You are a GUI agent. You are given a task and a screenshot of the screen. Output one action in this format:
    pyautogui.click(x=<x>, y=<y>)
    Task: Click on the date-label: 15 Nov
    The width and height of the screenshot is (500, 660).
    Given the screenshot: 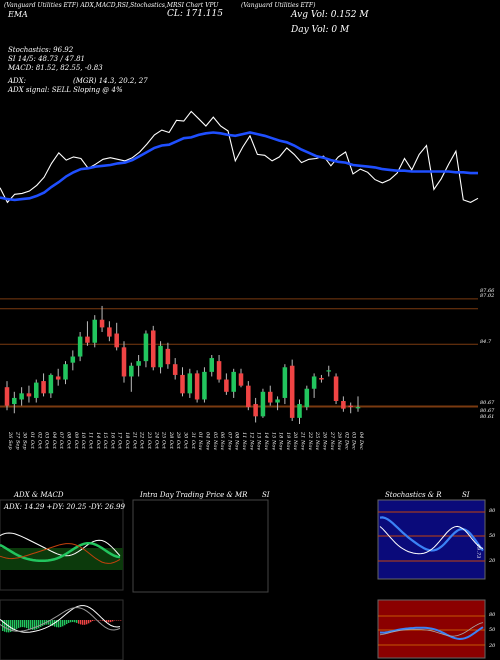 What is the action you would take?
    pyautogui.click(x=273, y=441)
    